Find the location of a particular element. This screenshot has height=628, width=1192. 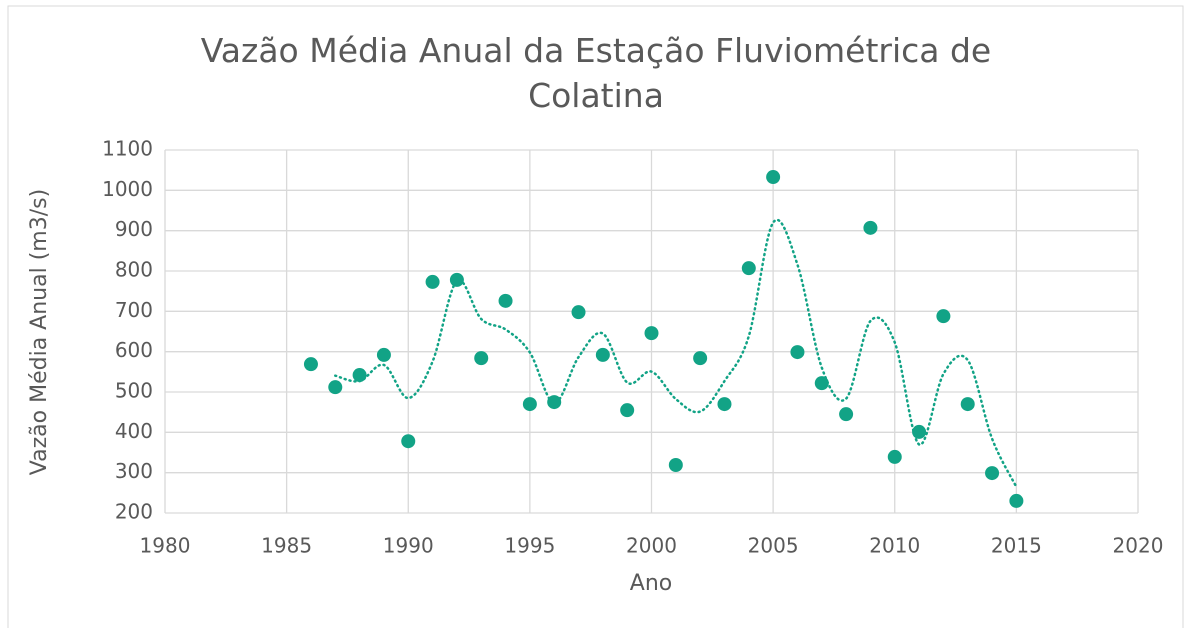

y-axis-label: Vazão Média Anual (m3/s) is located at coordinates (39, 332).